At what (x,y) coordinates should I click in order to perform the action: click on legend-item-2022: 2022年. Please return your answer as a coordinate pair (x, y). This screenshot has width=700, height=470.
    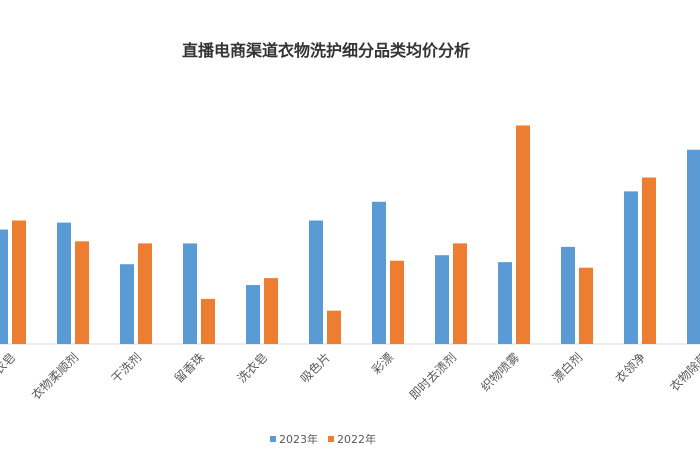
    Looking at the image, I should click on (352, 439).